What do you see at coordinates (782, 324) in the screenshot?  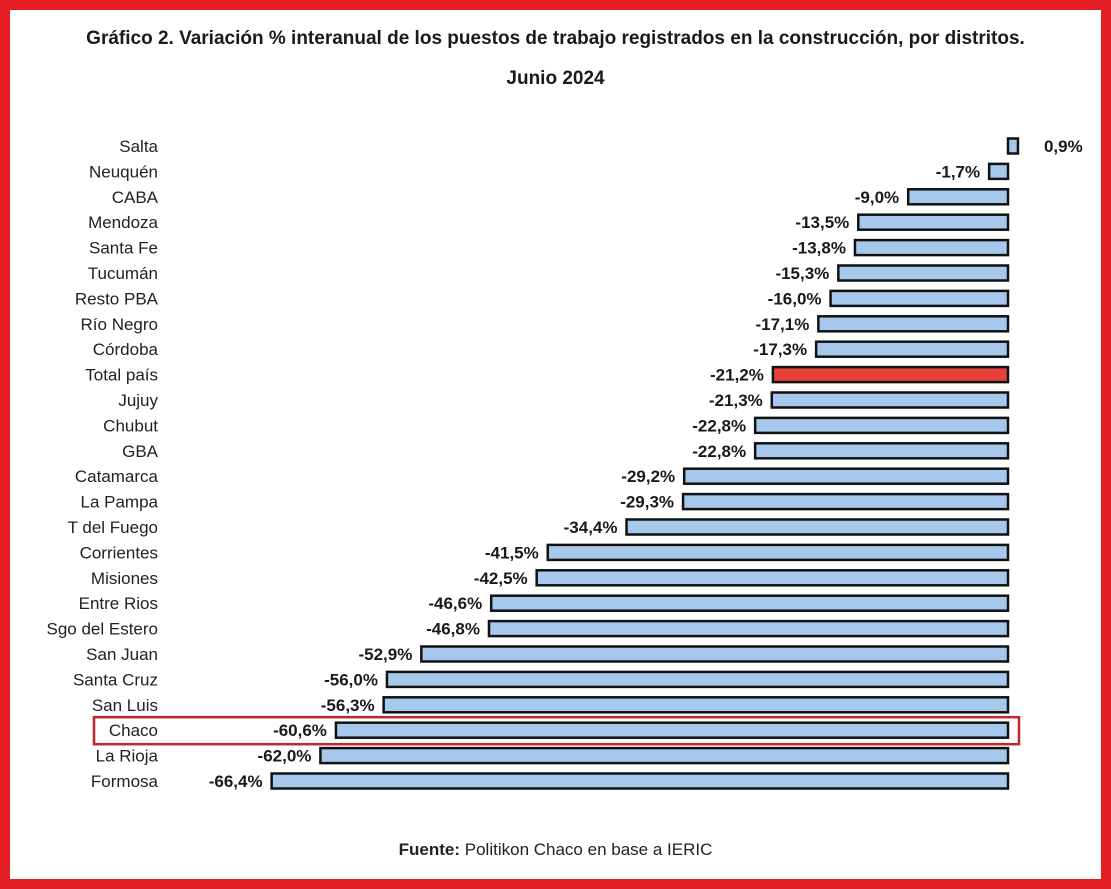 I see `data-label-rio-negro: -17,1%` at bounding box center [782, 324].